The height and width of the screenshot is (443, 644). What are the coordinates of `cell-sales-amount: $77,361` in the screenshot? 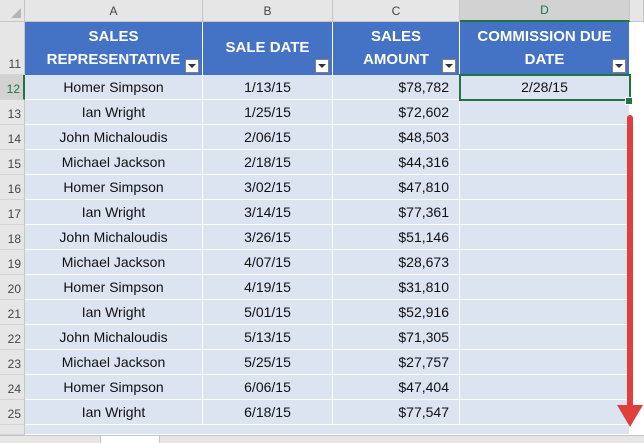 It's located at (396, 212).